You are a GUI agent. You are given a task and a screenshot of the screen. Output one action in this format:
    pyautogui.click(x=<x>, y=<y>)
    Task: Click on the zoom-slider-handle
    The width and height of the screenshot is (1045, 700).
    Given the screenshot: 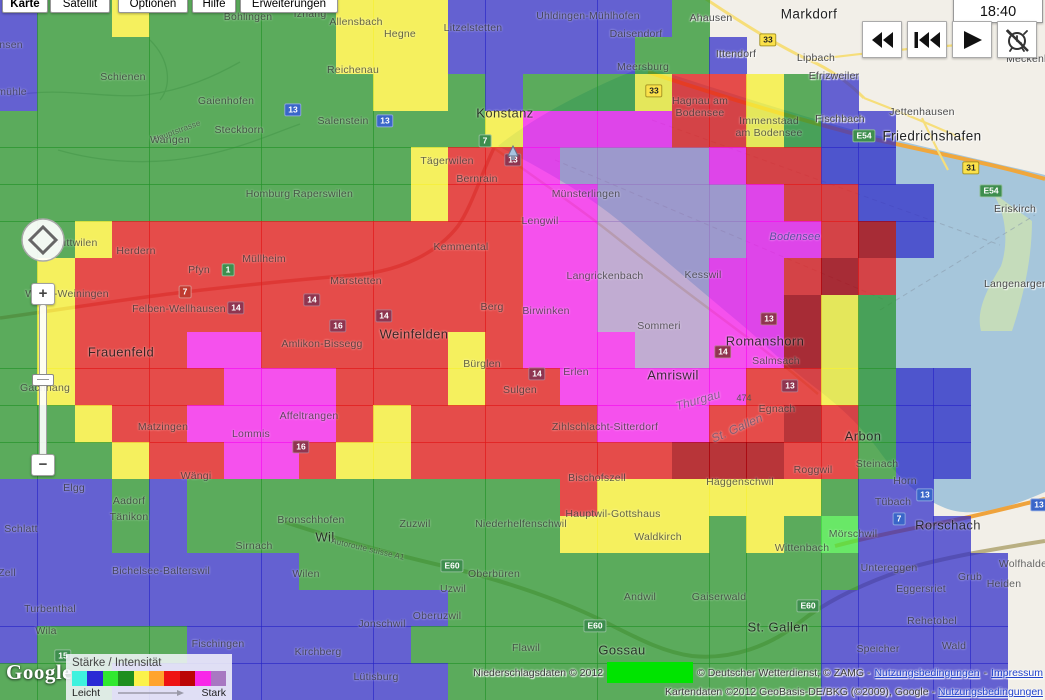 What is the action you would take?
    pyautogui.click(x=43, y=380)
    